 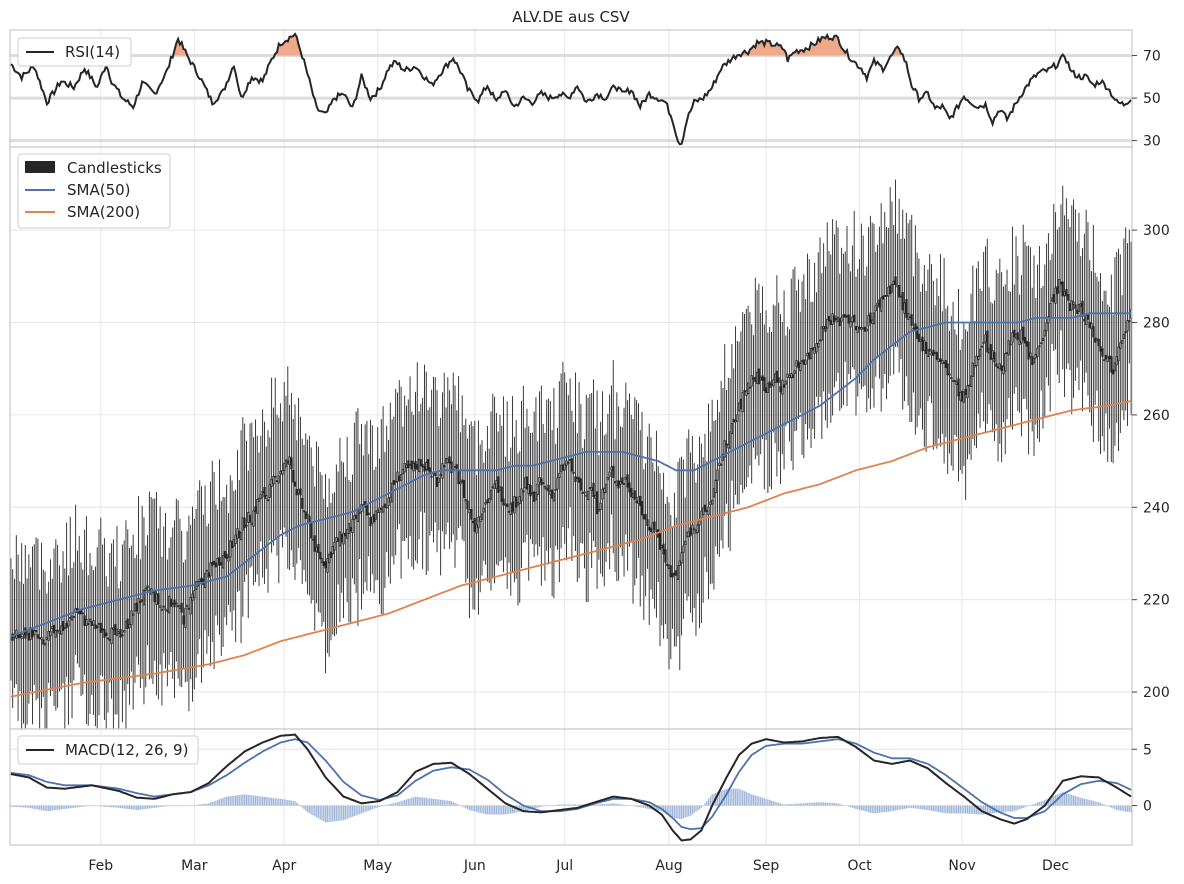 I want to click on rsi-line, so click(x=571, y=89).